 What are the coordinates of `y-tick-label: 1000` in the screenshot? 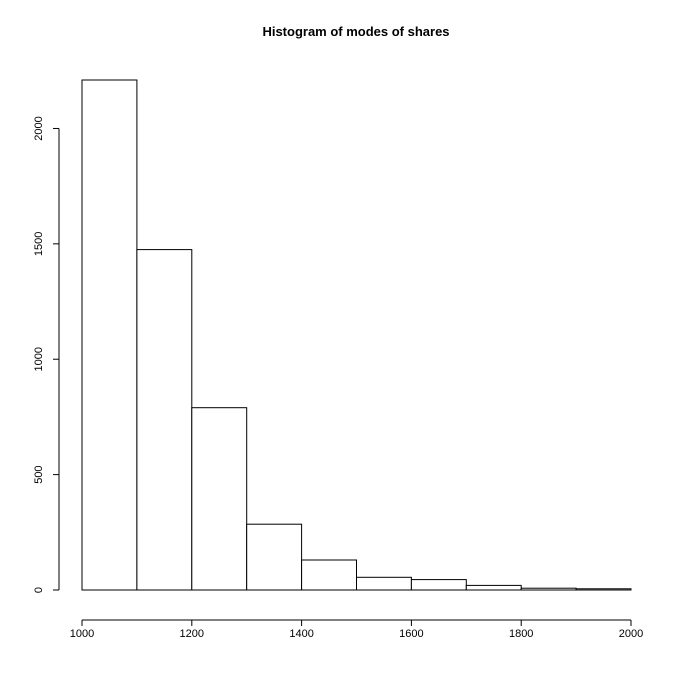 It's located at (39, 359).